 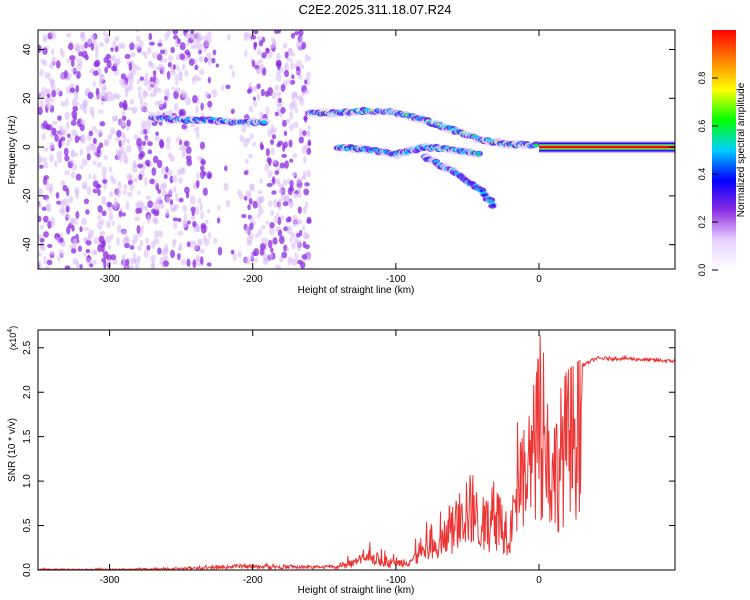 I want to click on y-tick-label: 0, so click(x=27, y=147).